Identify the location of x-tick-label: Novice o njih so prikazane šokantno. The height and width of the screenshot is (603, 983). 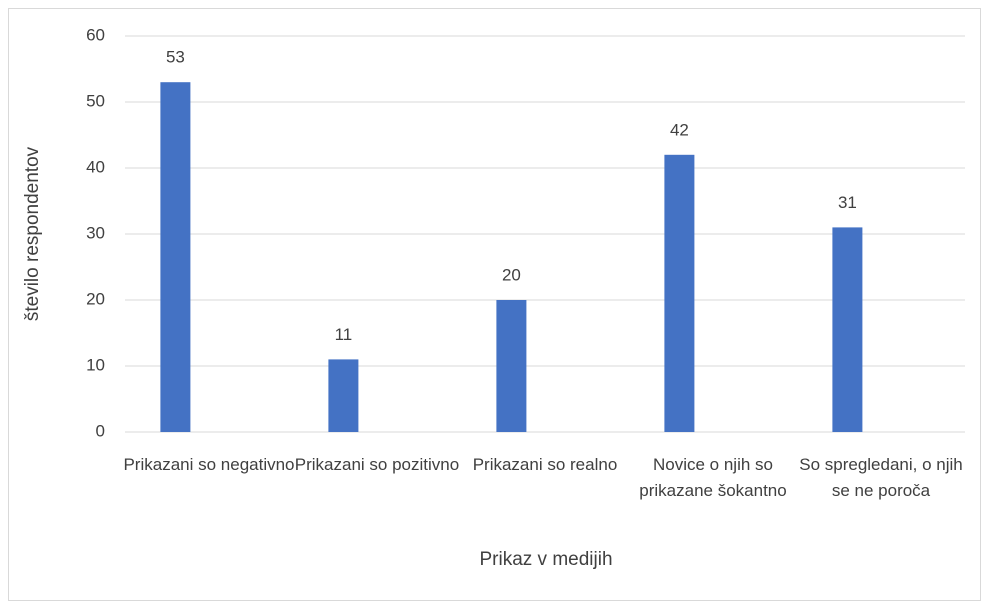
(713, 477).